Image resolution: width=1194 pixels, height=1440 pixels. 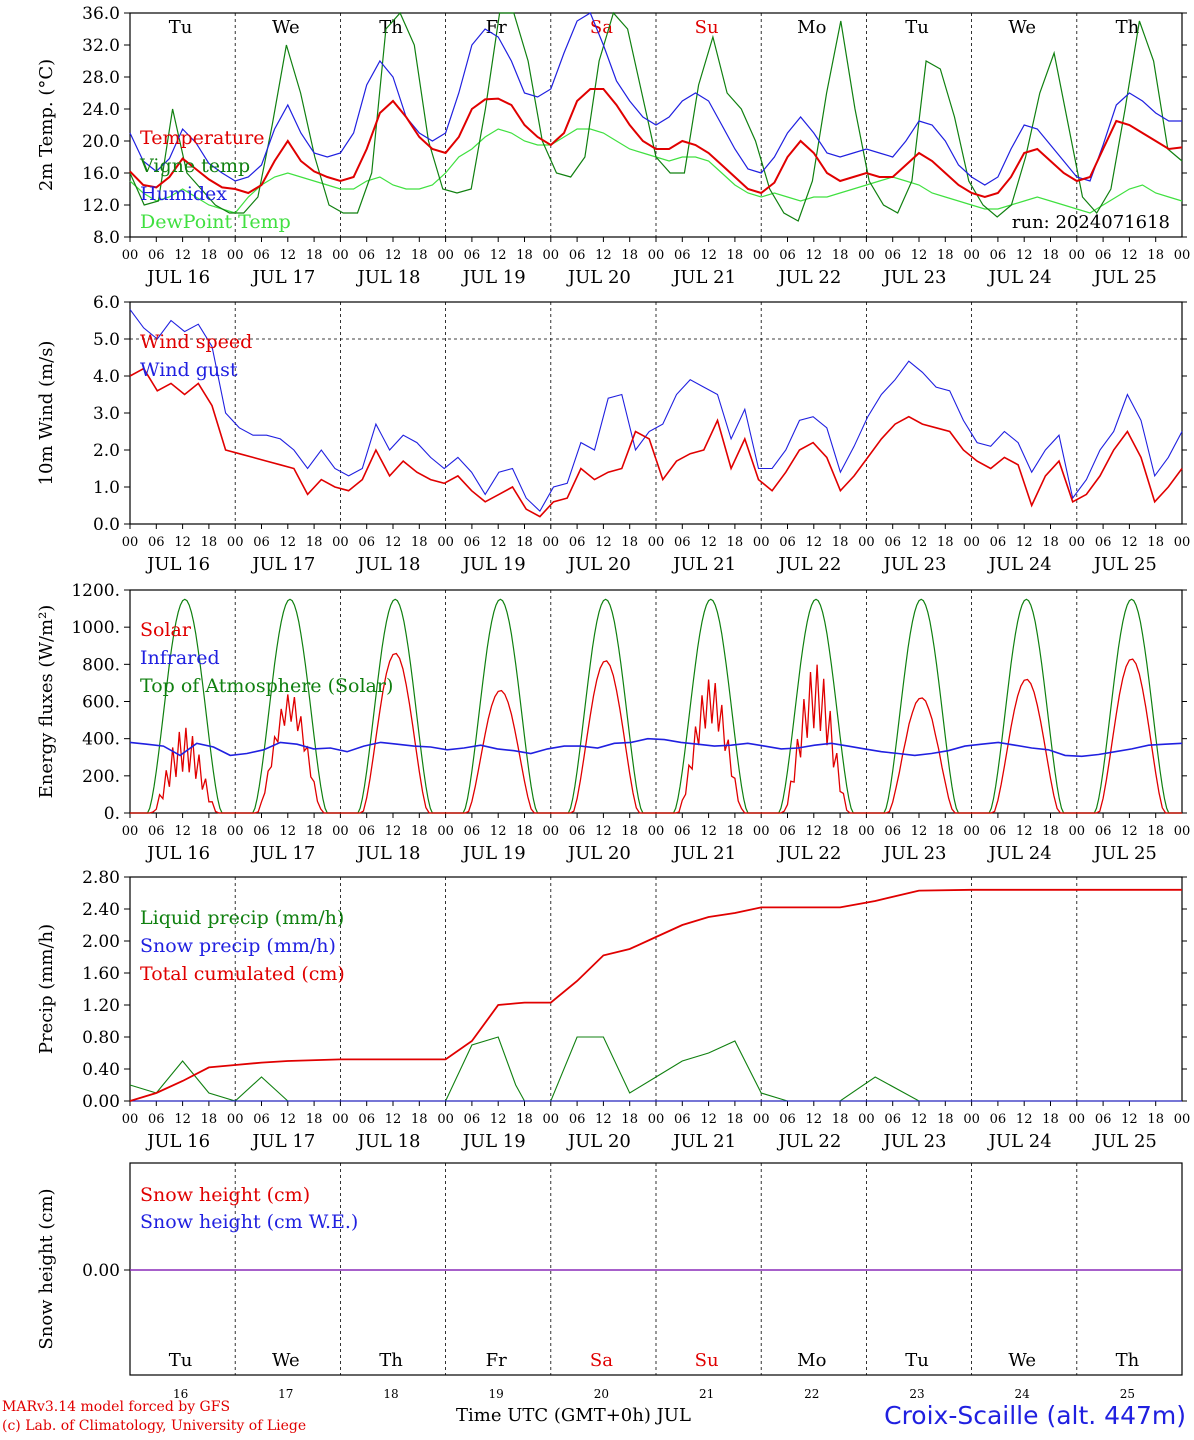 I want to click on day-abbr: We, so click(x=286, y=1360).